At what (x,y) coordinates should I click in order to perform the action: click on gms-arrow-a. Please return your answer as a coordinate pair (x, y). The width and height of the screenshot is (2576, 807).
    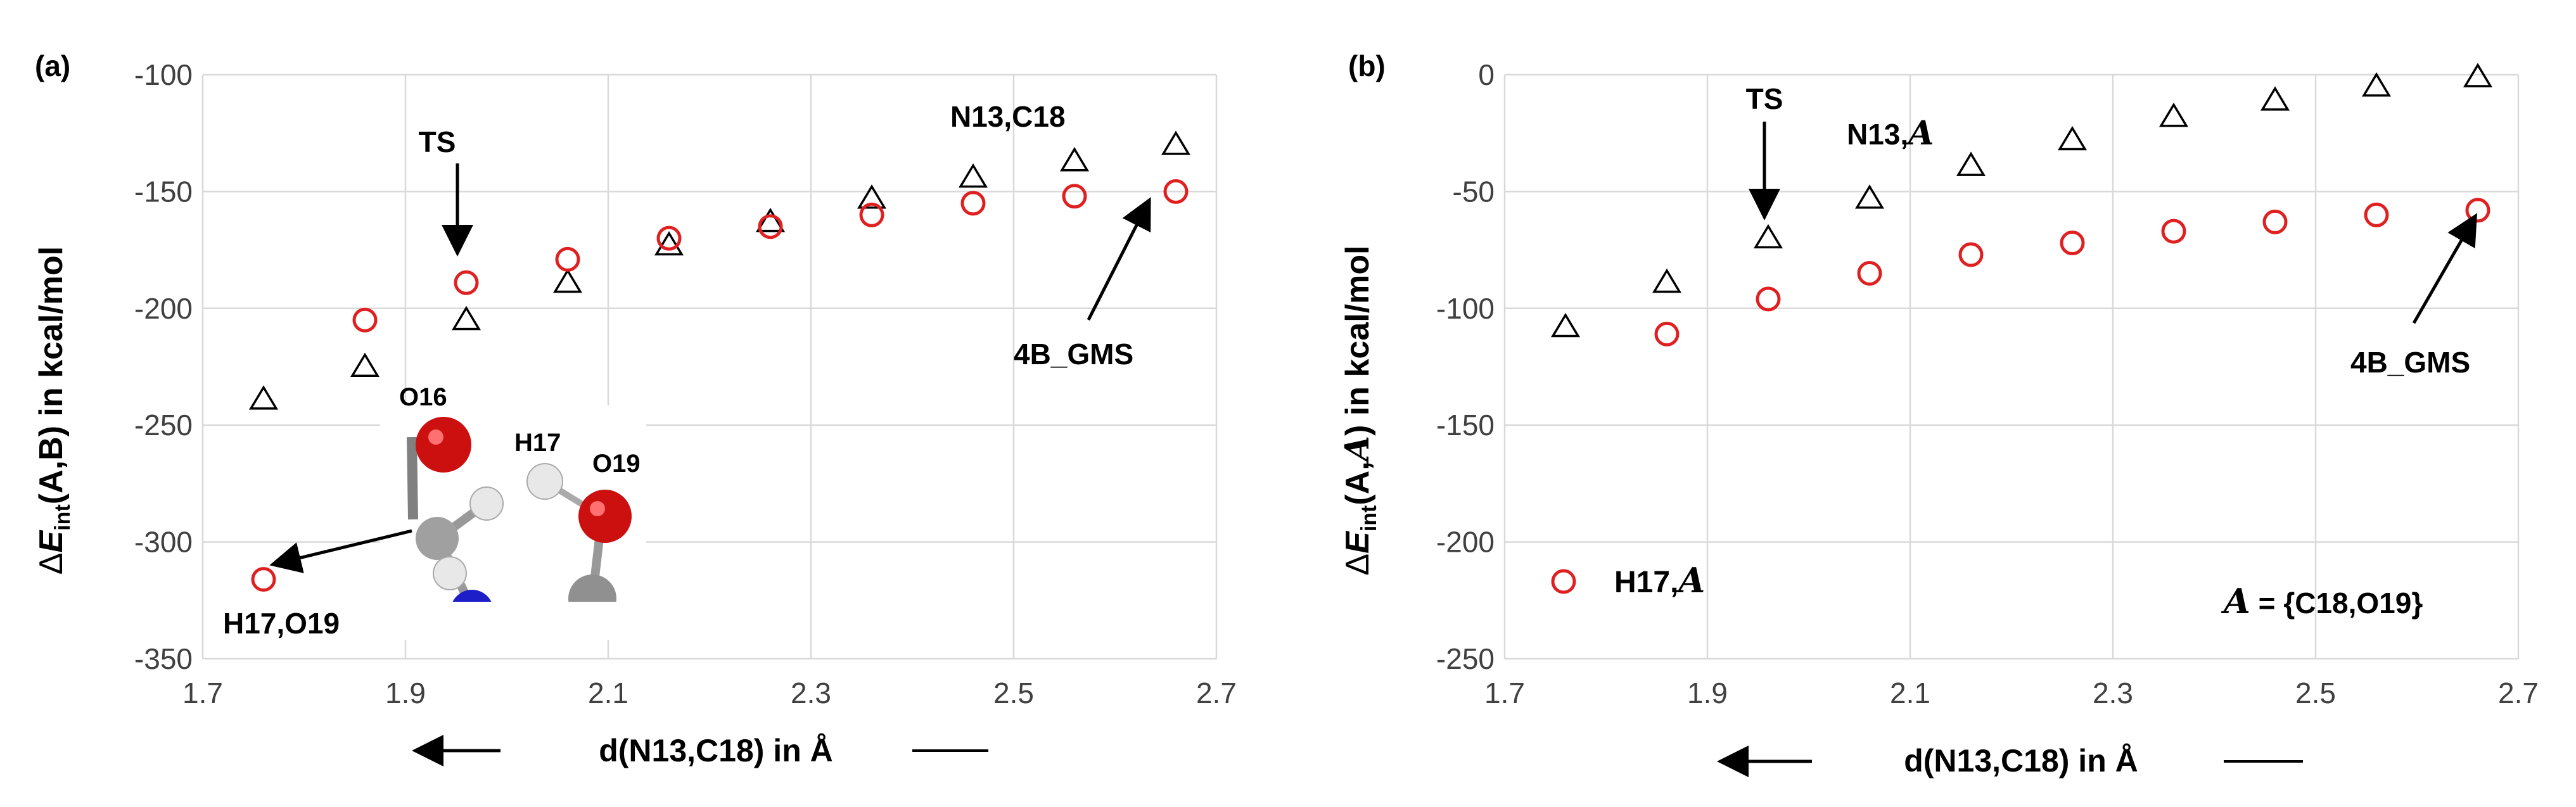
    Looking at the image, I should click on (1119, 259).